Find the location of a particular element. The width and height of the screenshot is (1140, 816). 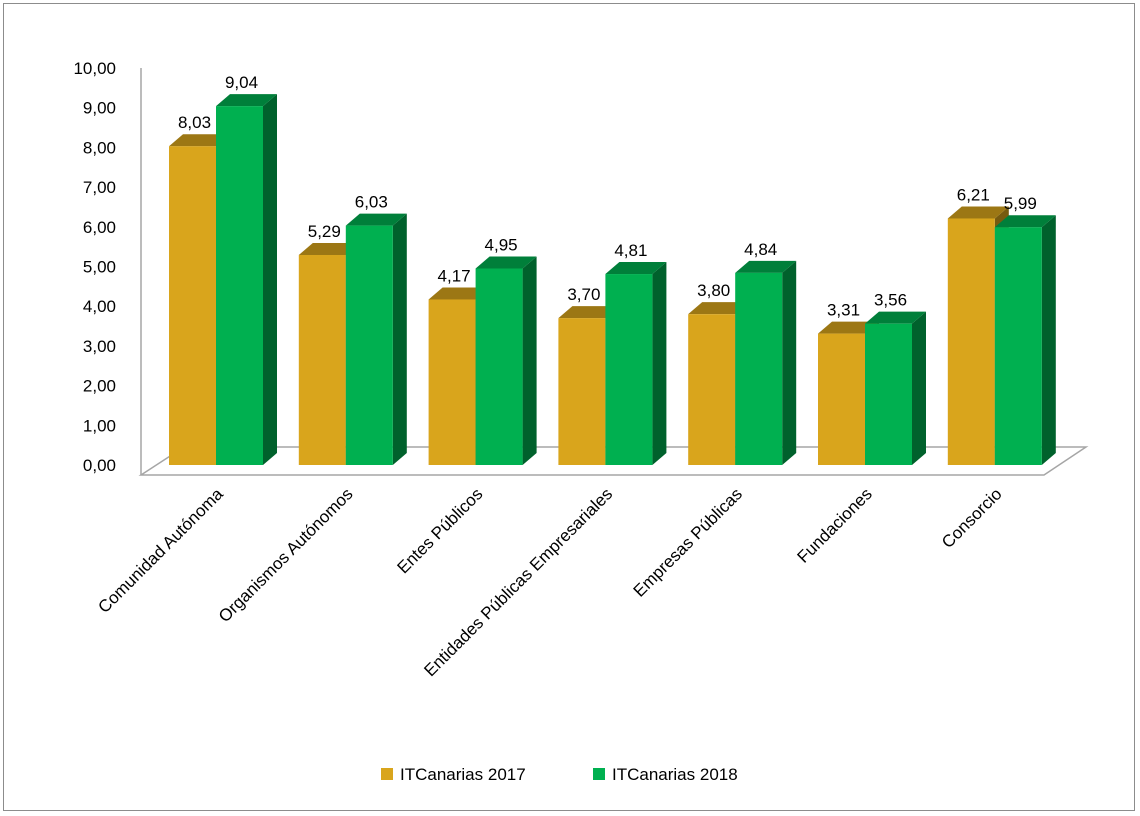

y-tick-label: 4,00 is located at coordinates (99, 306).